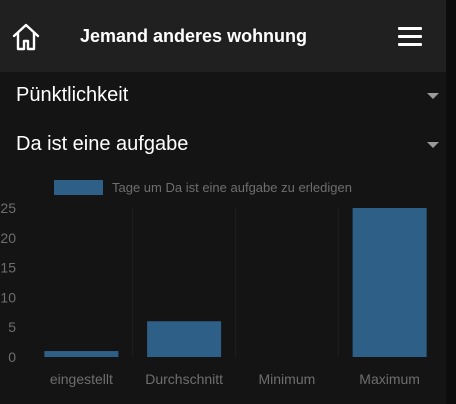  What do you see at coordinates (8, 297) in the screenshot?
I see `y-tick-label: 10` at bounding box center [8, 297].